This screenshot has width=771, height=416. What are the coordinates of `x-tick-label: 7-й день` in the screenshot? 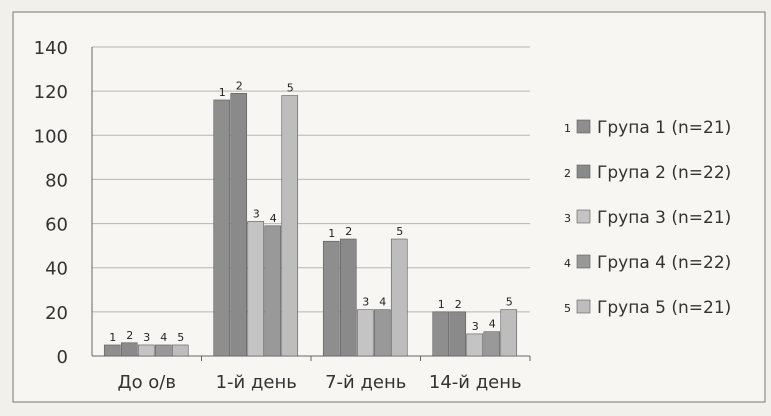 It's located at (365, 382).